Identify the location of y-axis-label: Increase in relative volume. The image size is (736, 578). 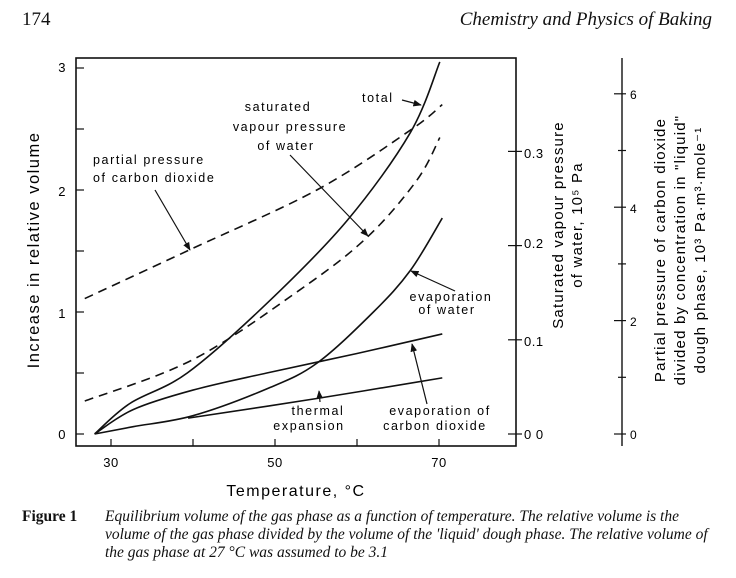
(34, 250).